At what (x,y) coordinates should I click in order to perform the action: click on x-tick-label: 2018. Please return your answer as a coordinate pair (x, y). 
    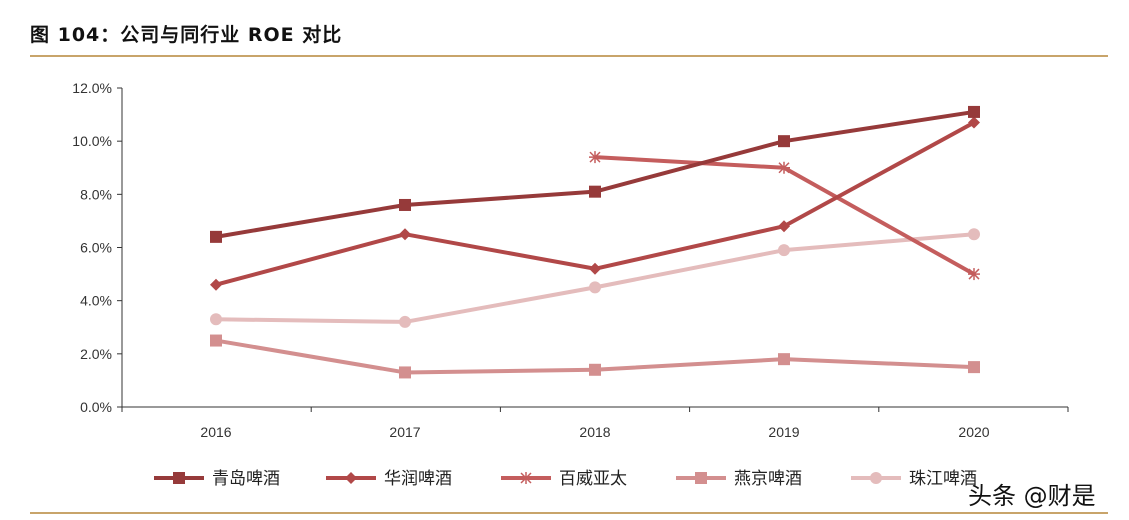
    Looking at the image, I should click on (594, 432).